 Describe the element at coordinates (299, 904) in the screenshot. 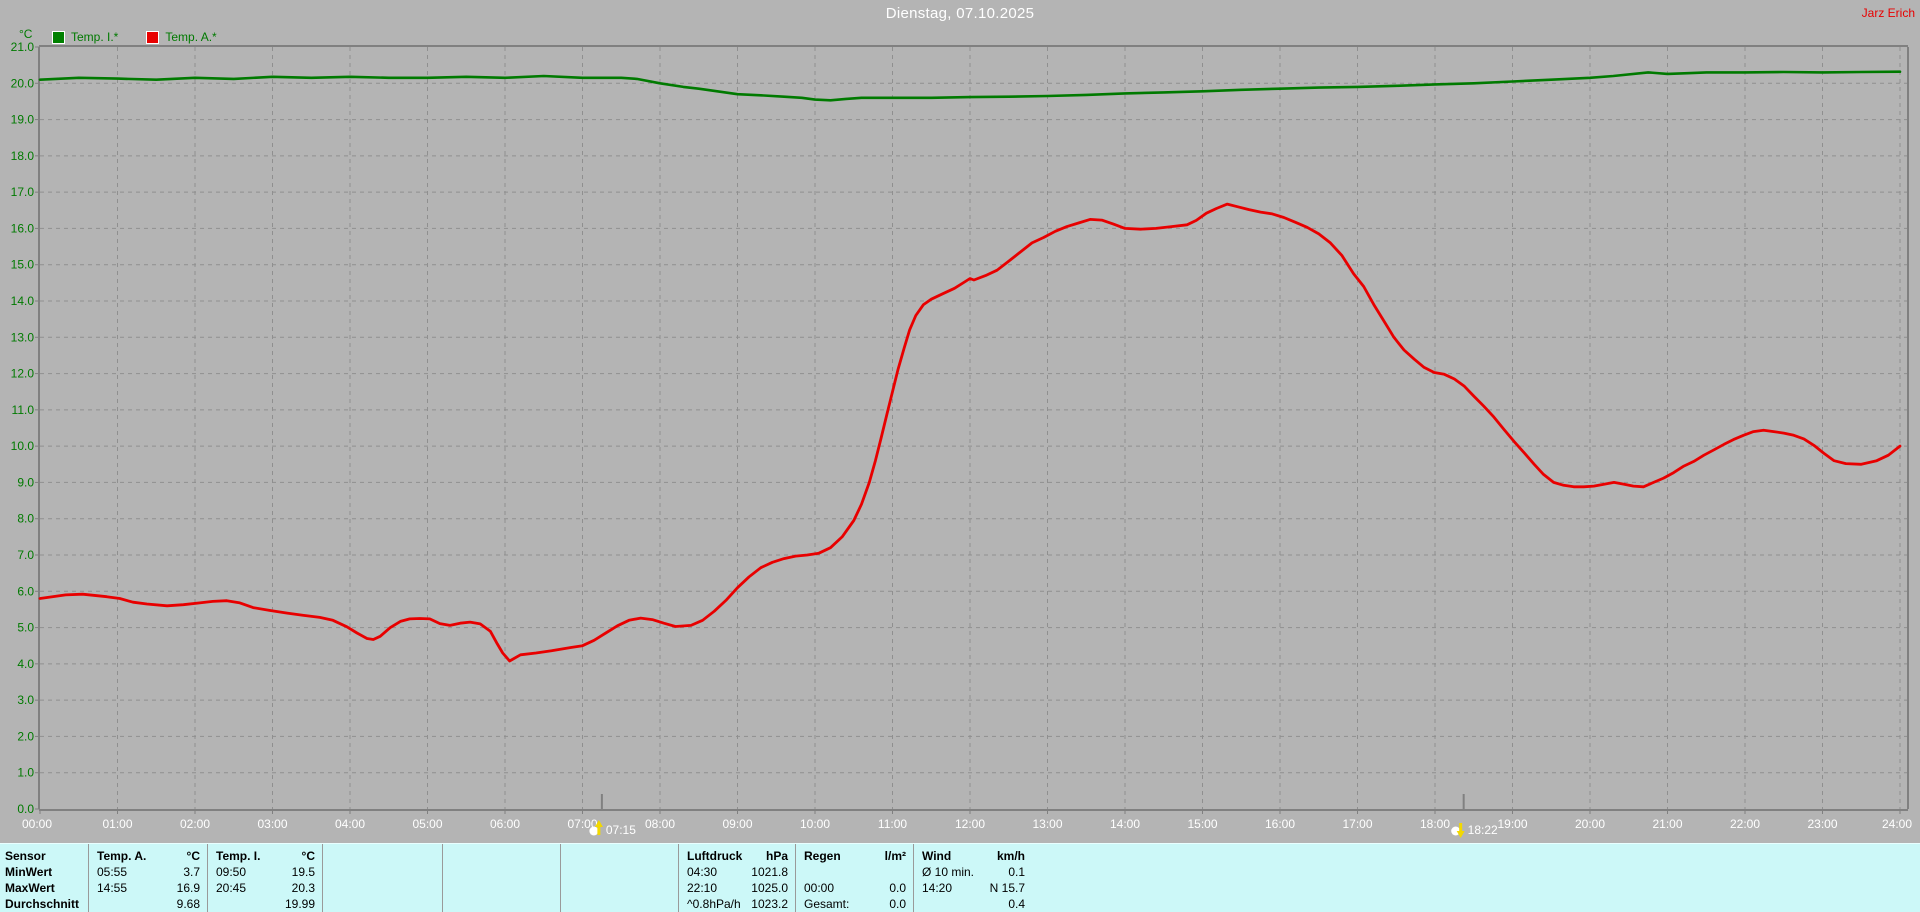

I see `table-cell: 19.99` at that location.